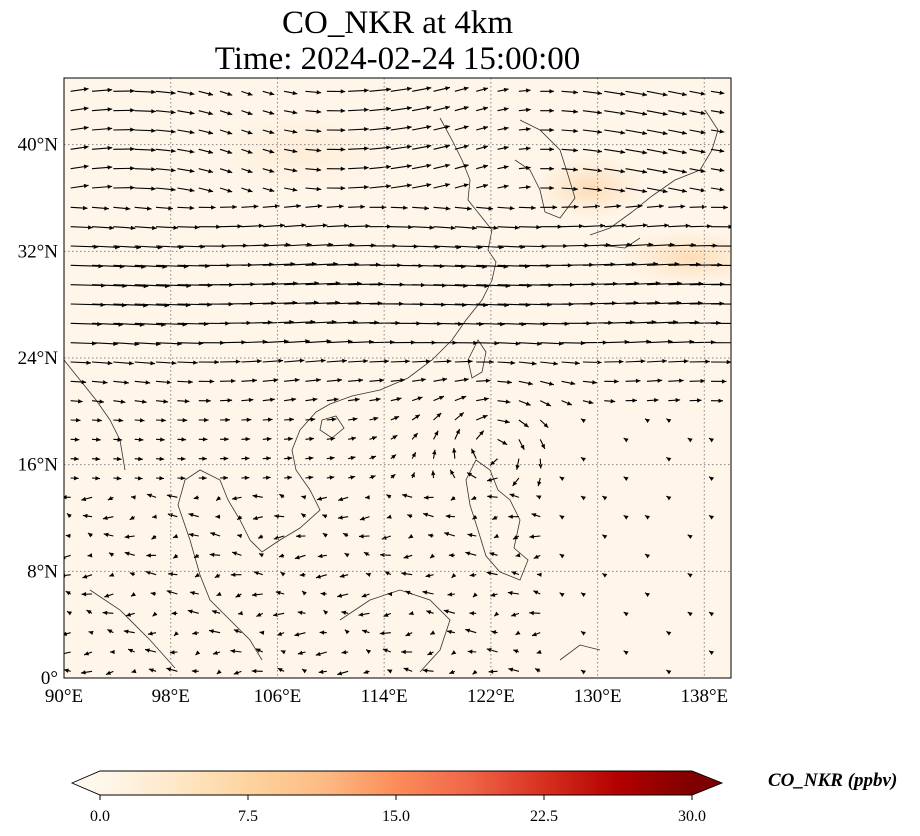 Image resolution: width=920 pixels, height=836 pixels. Describe the element at coordinates (132, 629) in the screenshot. I see `coastline-sumatra` at that location.